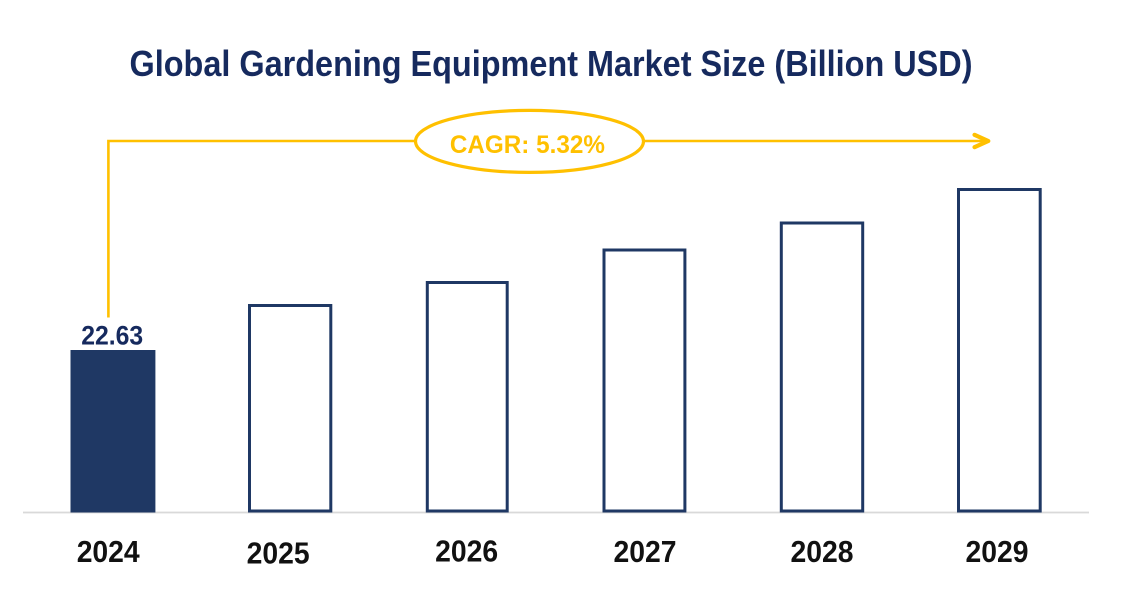 This screenshot has width=1127, height=615. Describe the element at coordinates (109, 551) in the screenshot. I see `svg-text: 2024` at that location.